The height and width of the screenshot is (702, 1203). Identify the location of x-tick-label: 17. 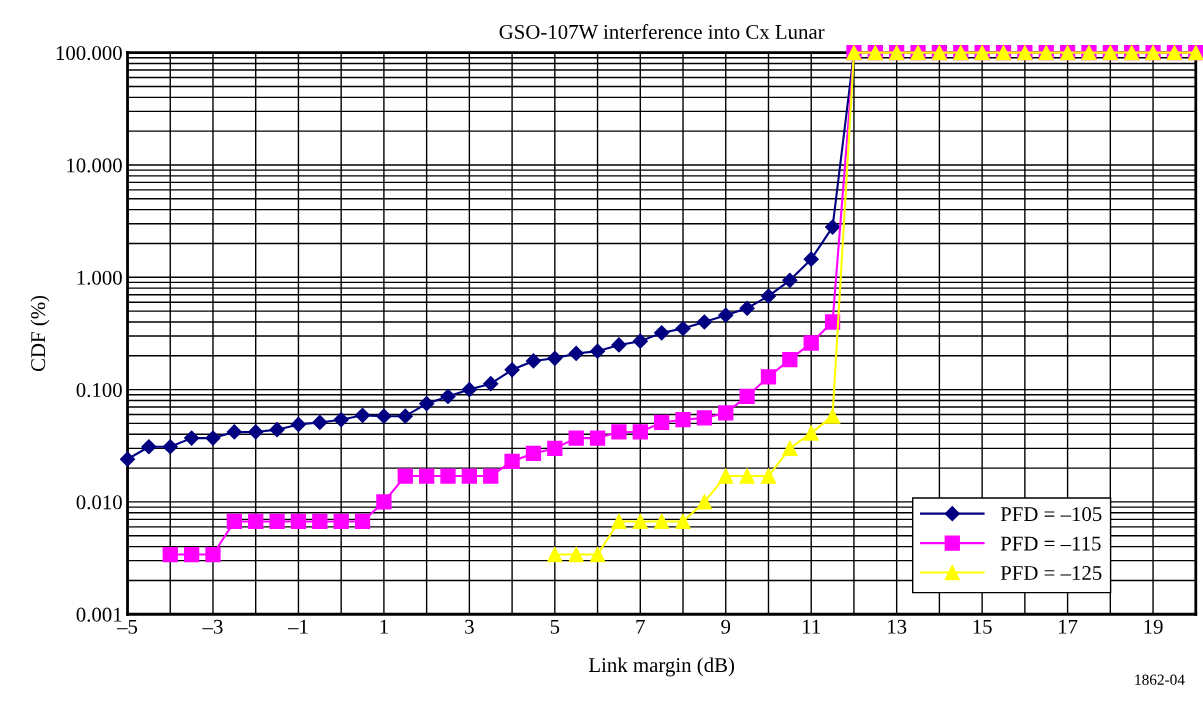
(1068, 626).